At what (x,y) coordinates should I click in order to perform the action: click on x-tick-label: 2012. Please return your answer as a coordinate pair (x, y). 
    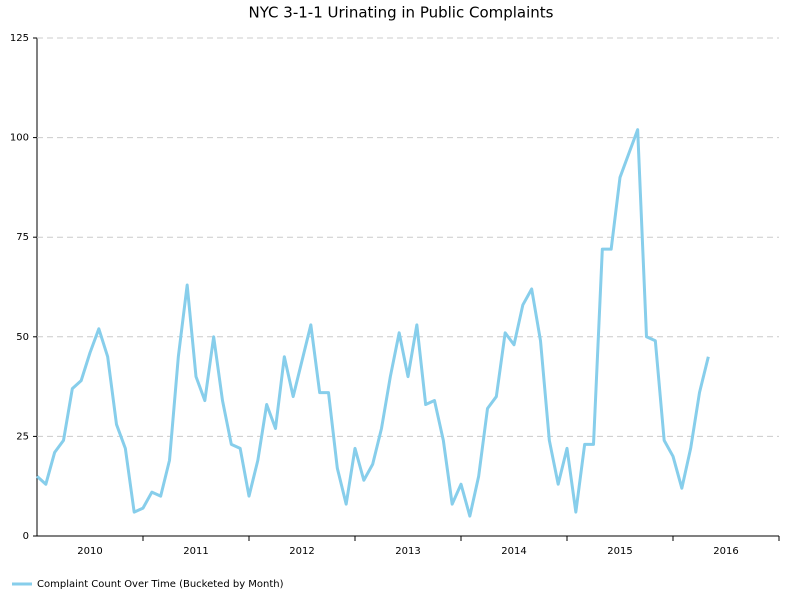
    Looking at the image, I should click on (301, 551).